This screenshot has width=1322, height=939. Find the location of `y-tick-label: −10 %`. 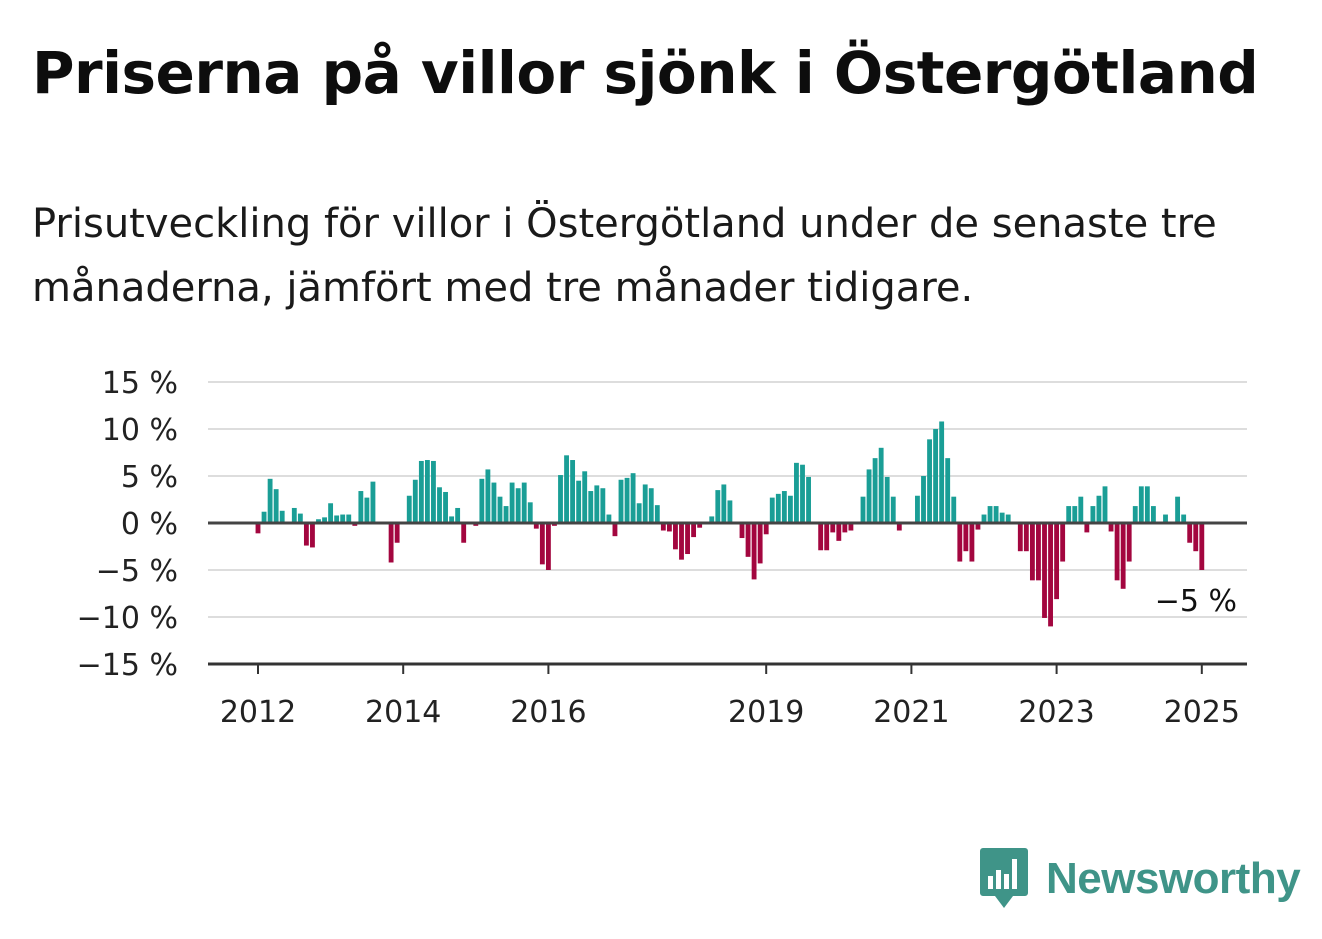

y-tick-label: −10 % is located at coordinates (127, 618).